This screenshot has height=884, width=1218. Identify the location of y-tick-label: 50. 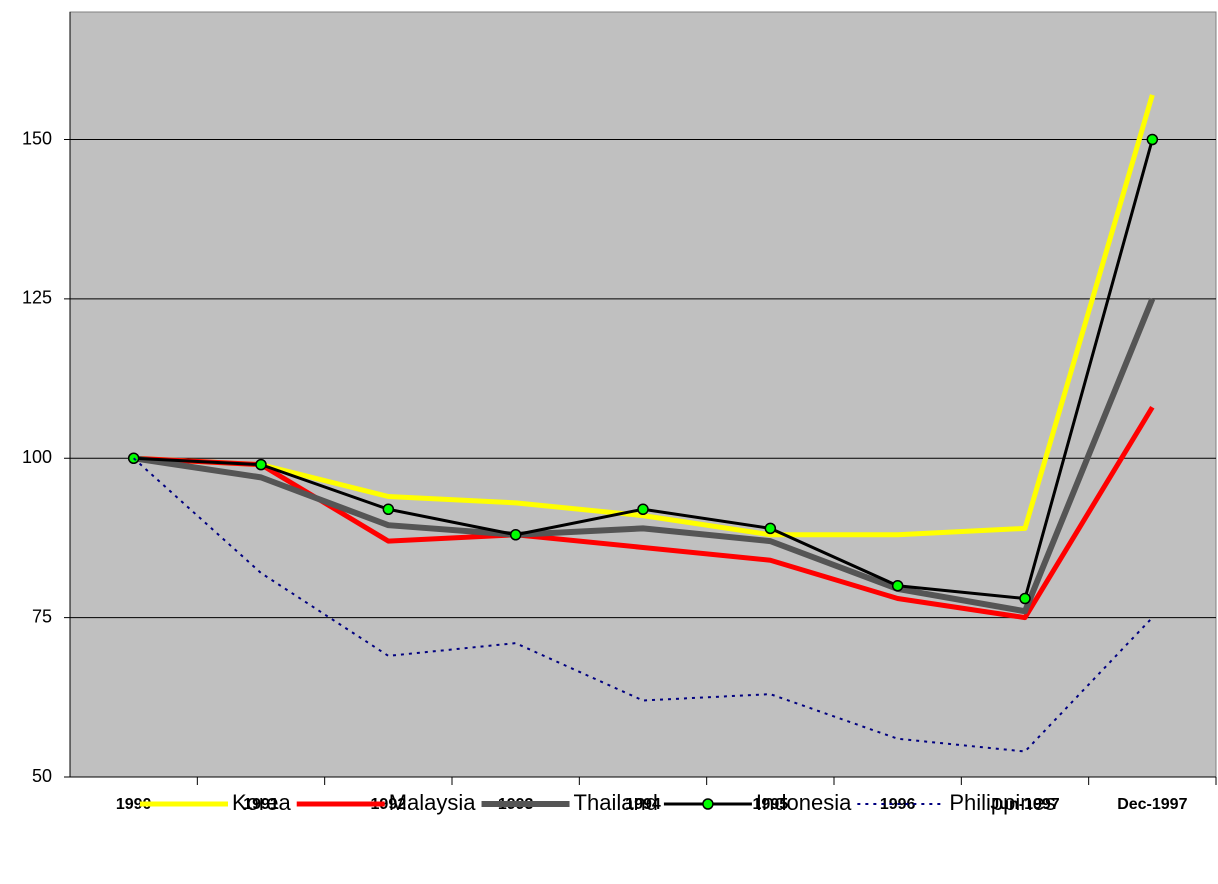
(42, 776).